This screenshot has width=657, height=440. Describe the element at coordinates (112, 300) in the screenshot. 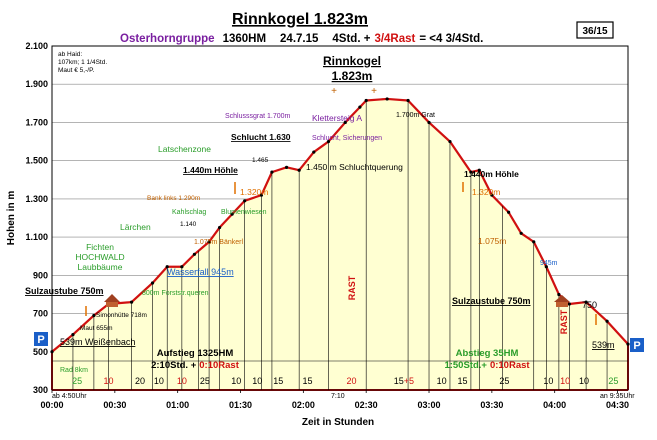

I see `hut-left-icon` at that location.